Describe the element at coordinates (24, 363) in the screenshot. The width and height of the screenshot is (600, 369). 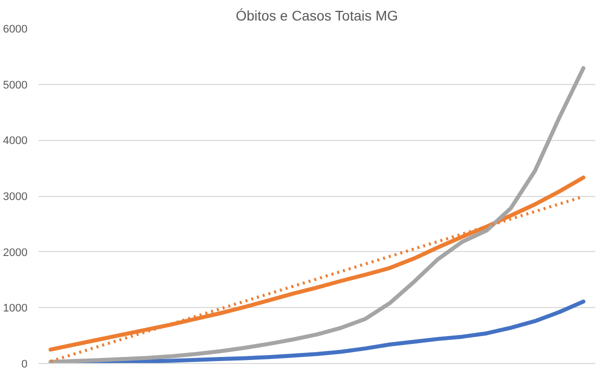
I see `y-tick-label: 0` at that location.